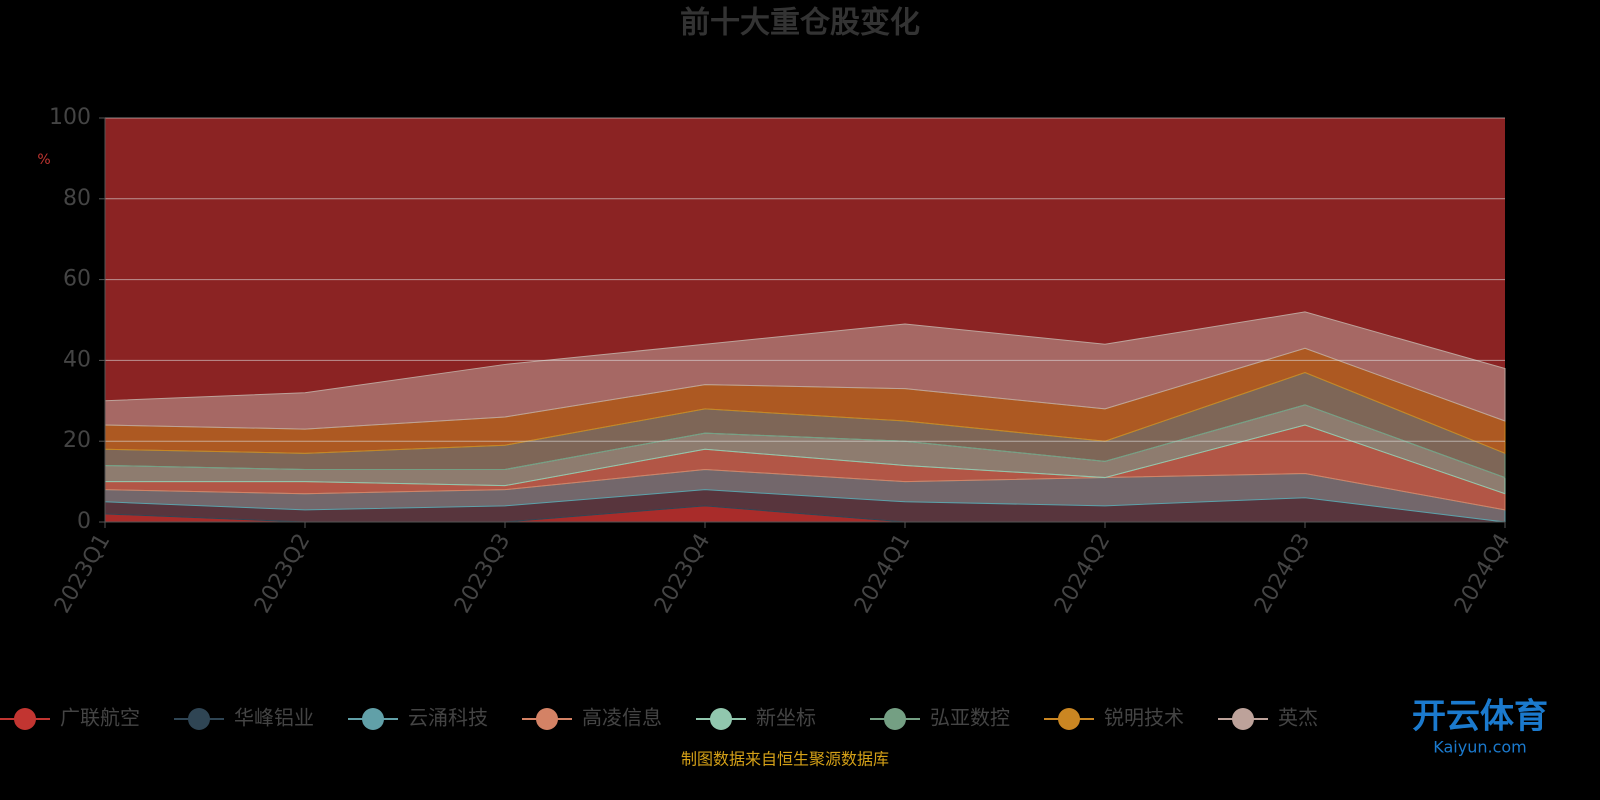  What do you see at coordinates (1479, 747) in the screenshot?
I see `watermark-url: Kaiyun.com` at bounding box center [1479, 747].